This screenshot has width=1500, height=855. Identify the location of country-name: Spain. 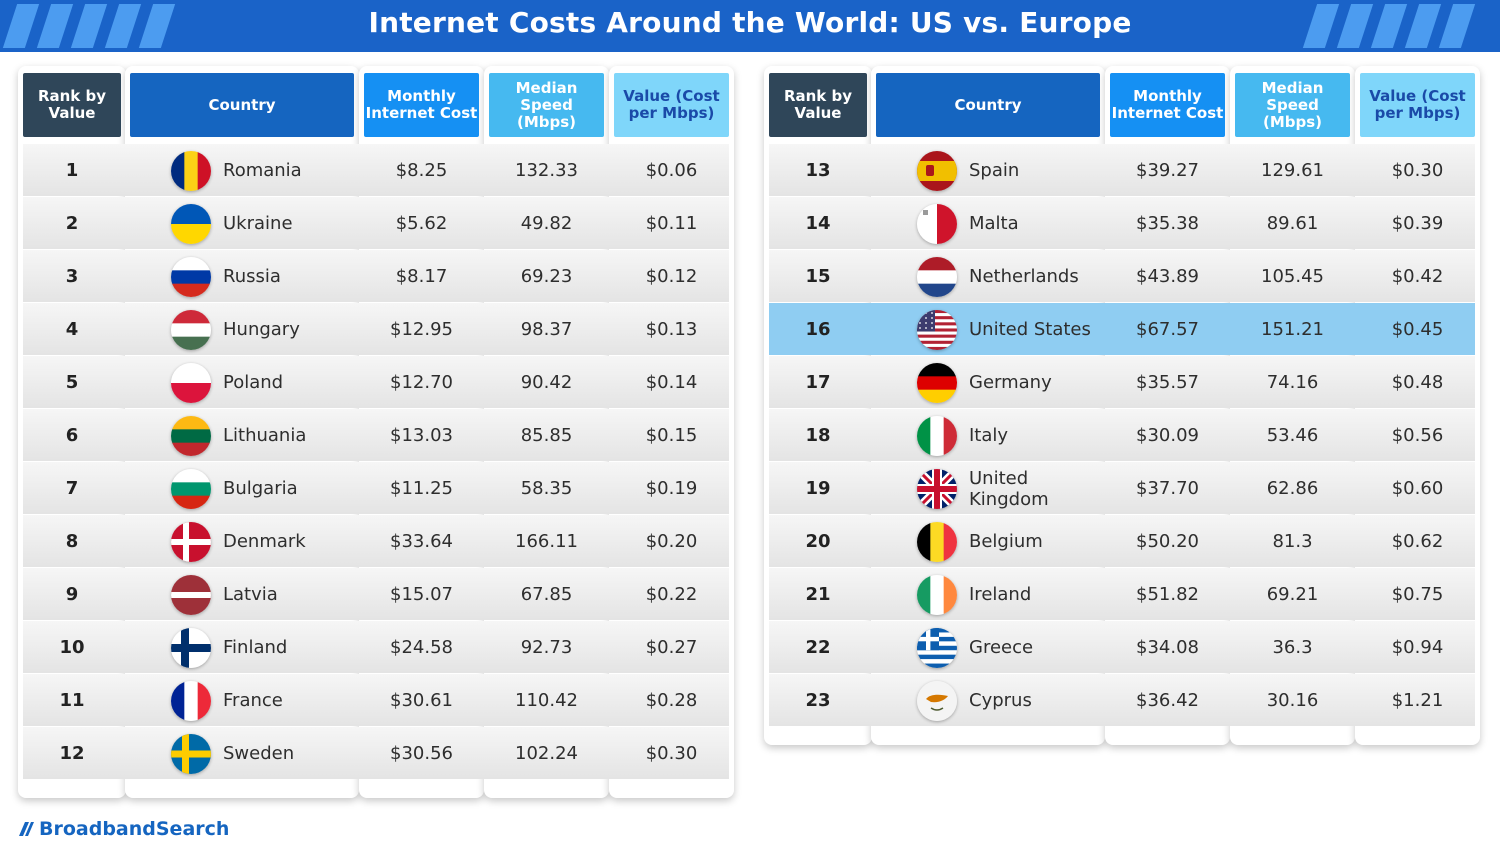
(994, 170).